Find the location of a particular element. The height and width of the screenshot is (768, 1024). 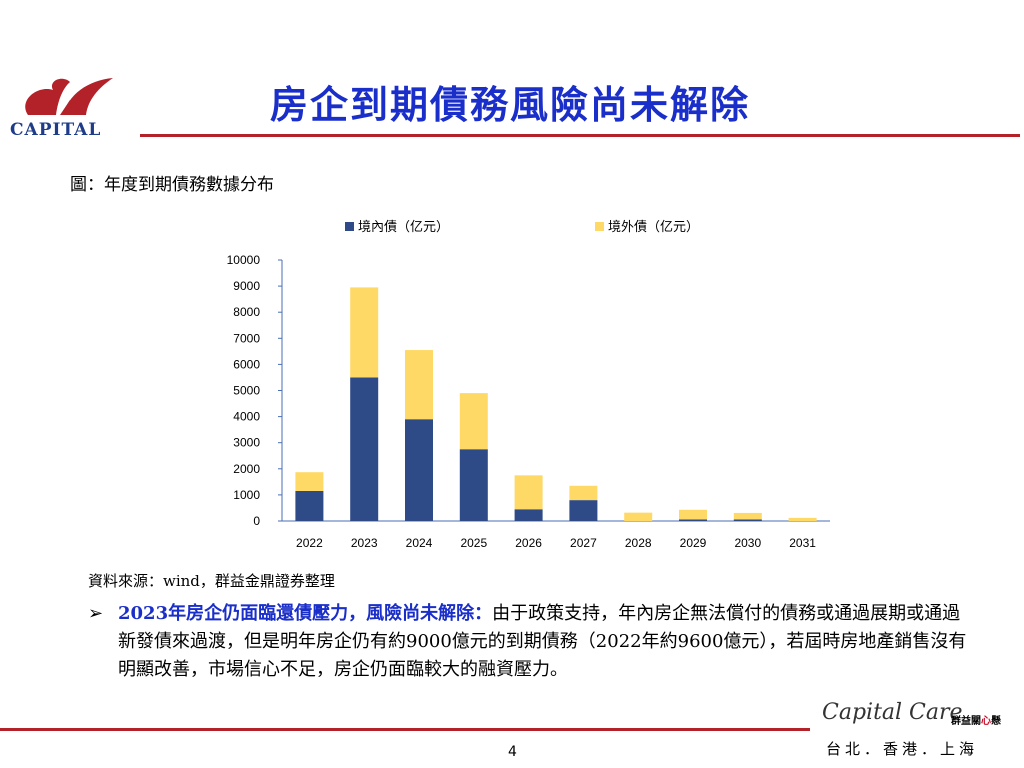

y-tick-label: 0 is located at coordinates (256, 521).